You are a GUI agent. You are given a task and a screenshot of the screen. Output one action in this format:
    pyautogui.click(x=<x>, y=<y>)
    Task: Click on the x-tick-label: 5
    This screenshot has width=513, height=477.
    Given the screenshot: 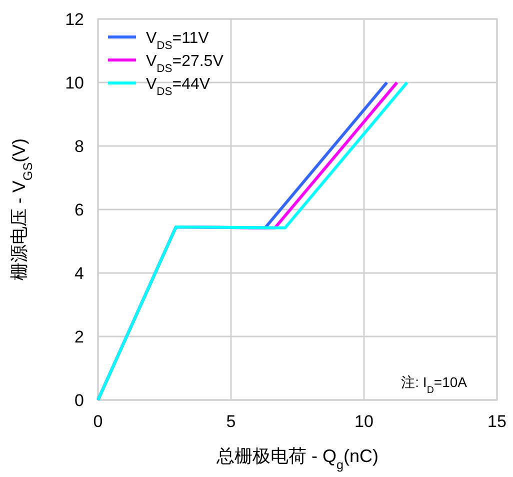 What is the action you would take?
    pyautogui.click(x=231, y=421)
    